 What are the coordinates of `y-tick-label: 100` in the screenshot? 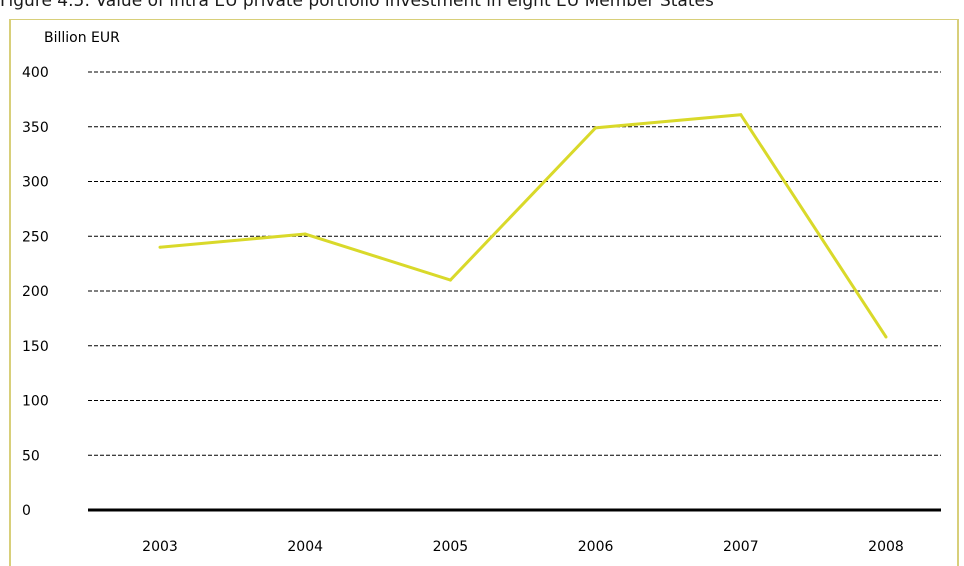 It's located at (35, 402).